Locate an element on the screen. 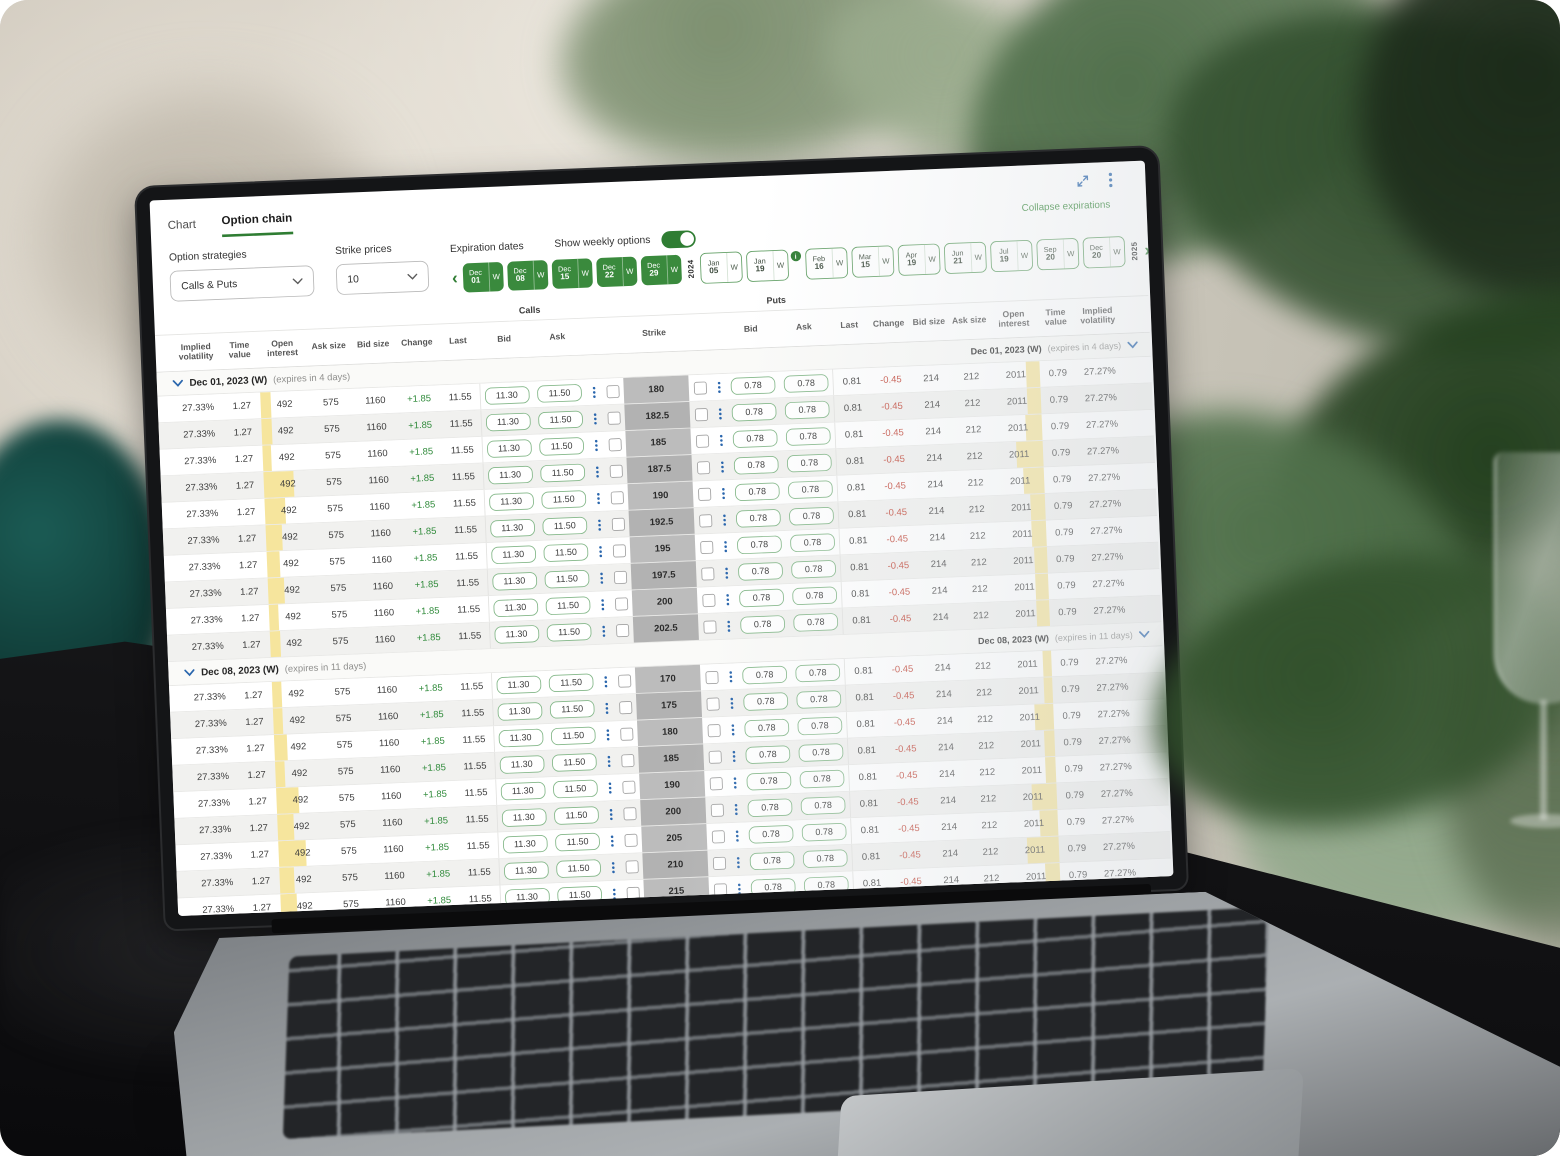  section-collapse-icon is located at coordinates (189, 673).